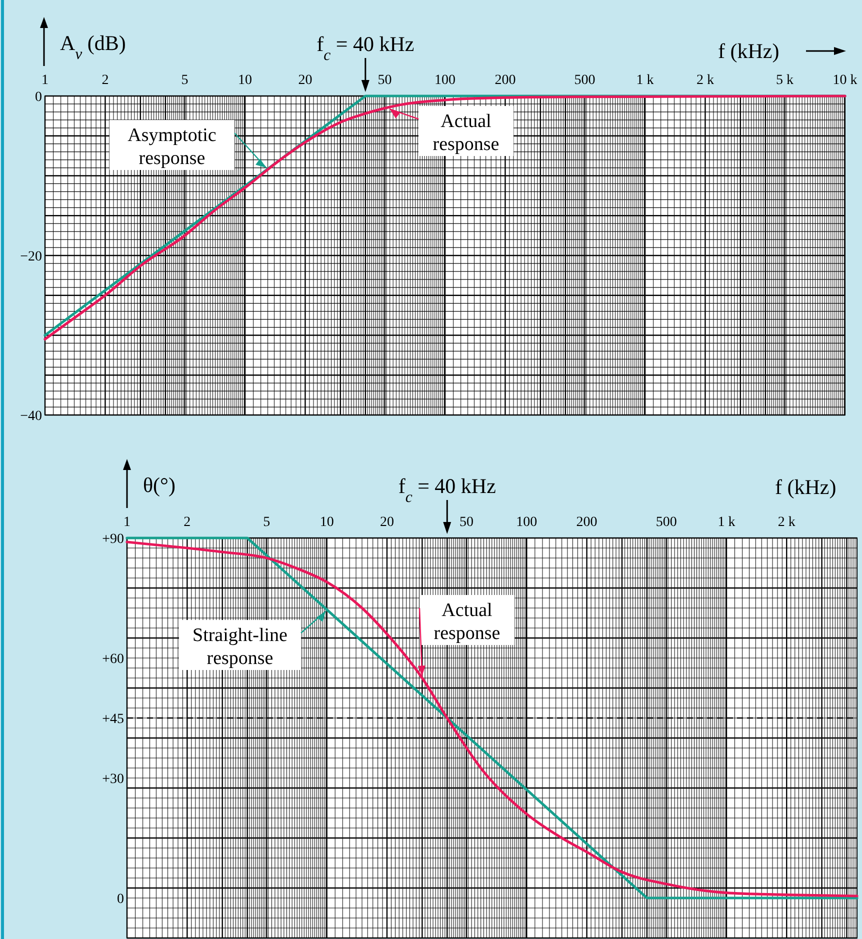 The width and height of the screenshot is (862, 939). What do you see at coordinates (113, 719) in the screenshot?
I see `y-tick-label: +45` at bounding box center [113, 719].